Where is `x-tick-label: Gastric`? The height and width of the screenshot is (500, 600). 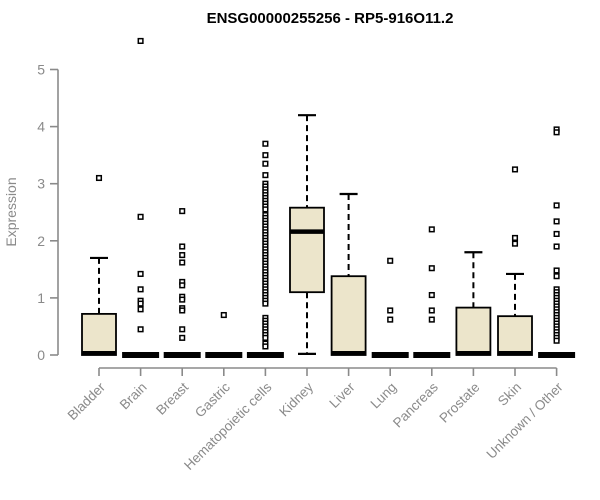
x-tick-label: Gastric is located at coordinates (212, 399).